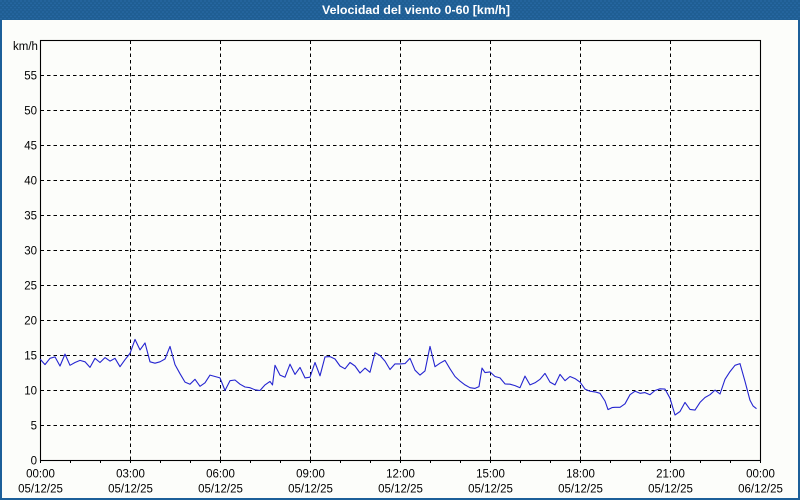 The width and height of the screenshot is (800, 500). What do you see at coordinates (580, 475) in the screenshot?
I see `svg-text: 18:00` at bounding box center [580, 475].